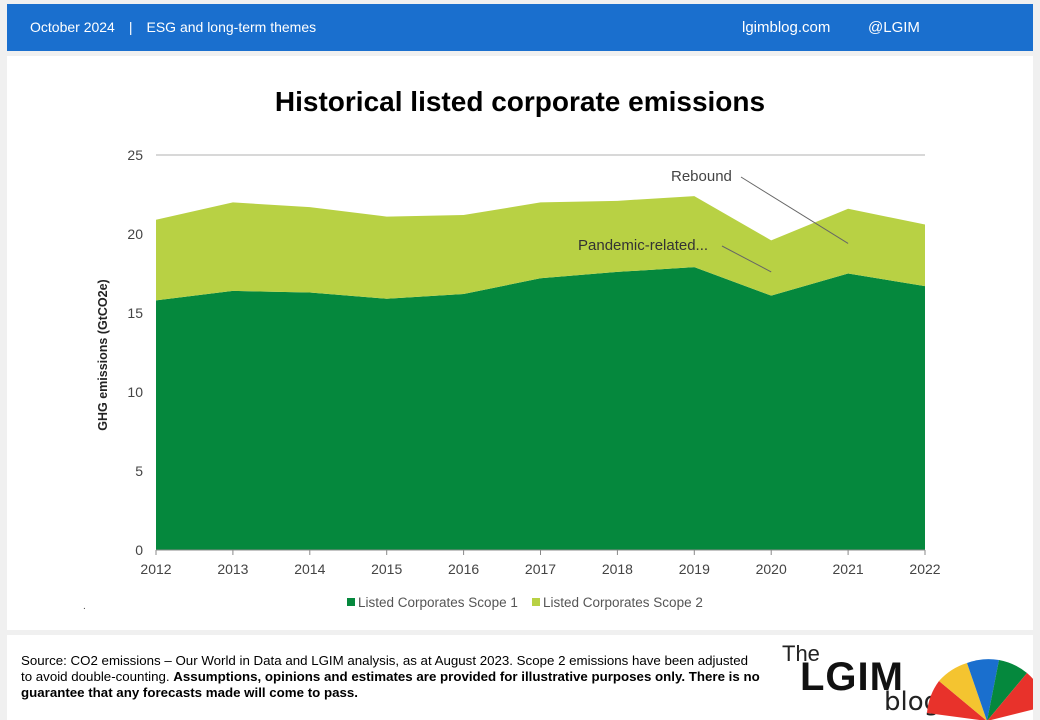 Image resolution: width=1040 pixels, height=720 pixels. Describe the element at coordinates (135, 313) in the screenshot. I see `y-tick-label: 15` at that location.